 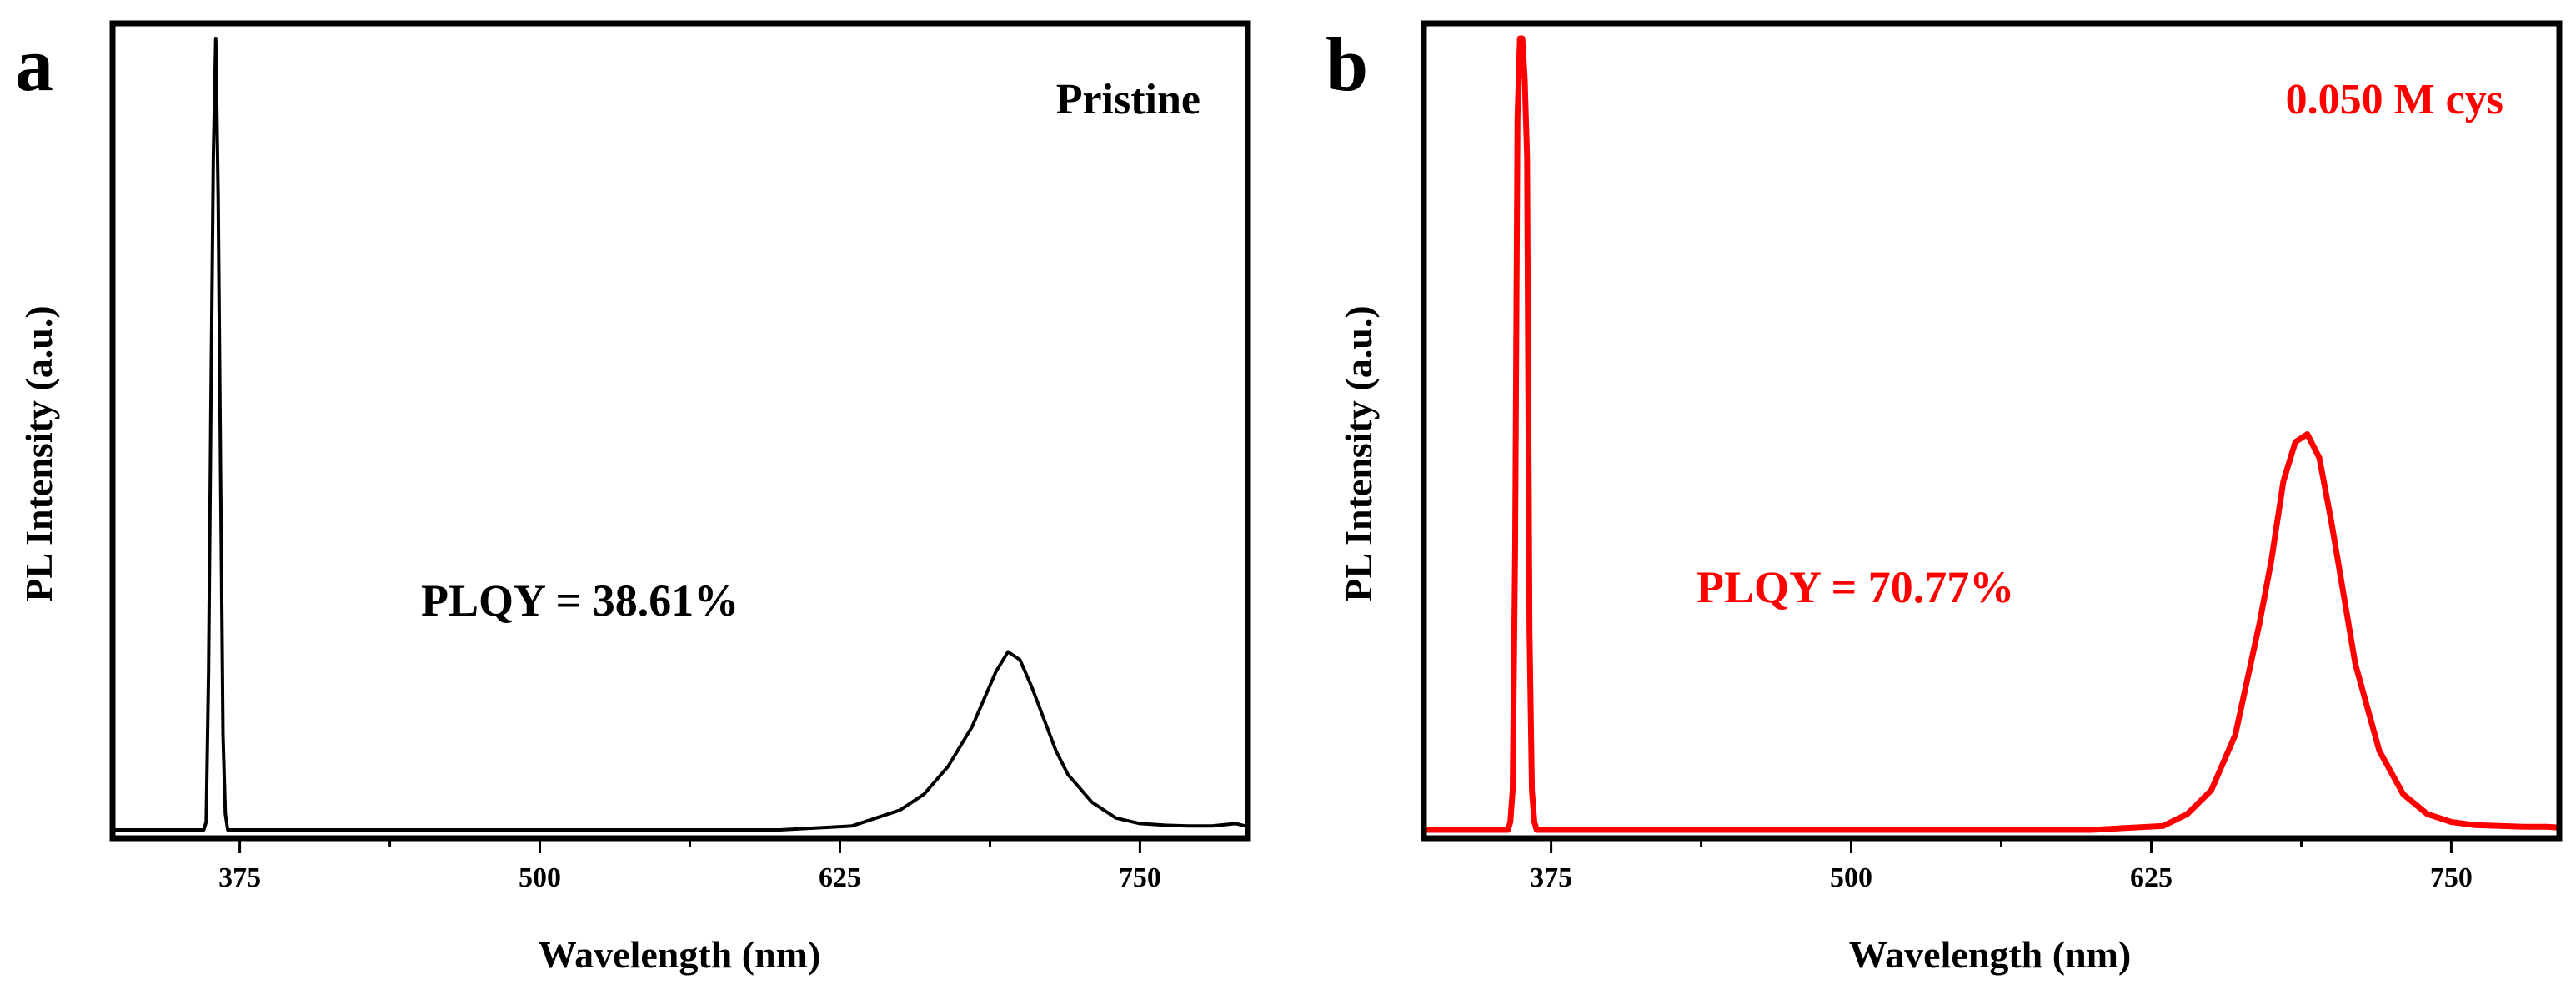 I want to click on panel-a-x-tick-label: 500, so click(x=540, y=877).